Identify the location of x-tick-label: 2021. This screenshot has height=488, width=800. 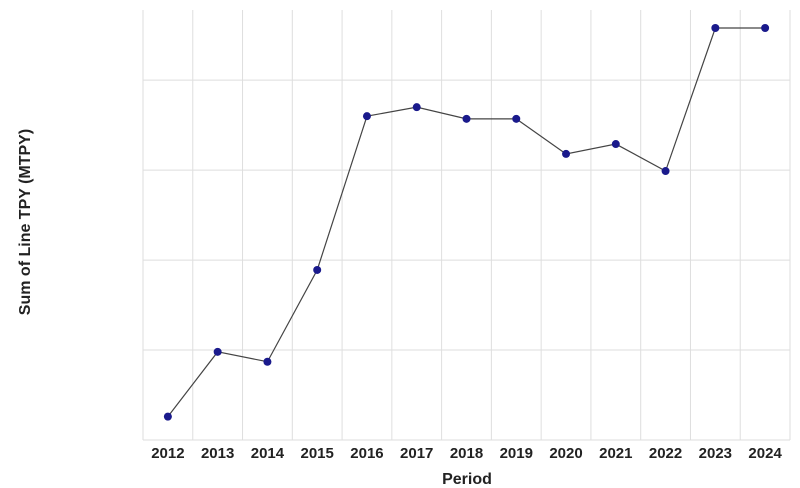
(615, 453).